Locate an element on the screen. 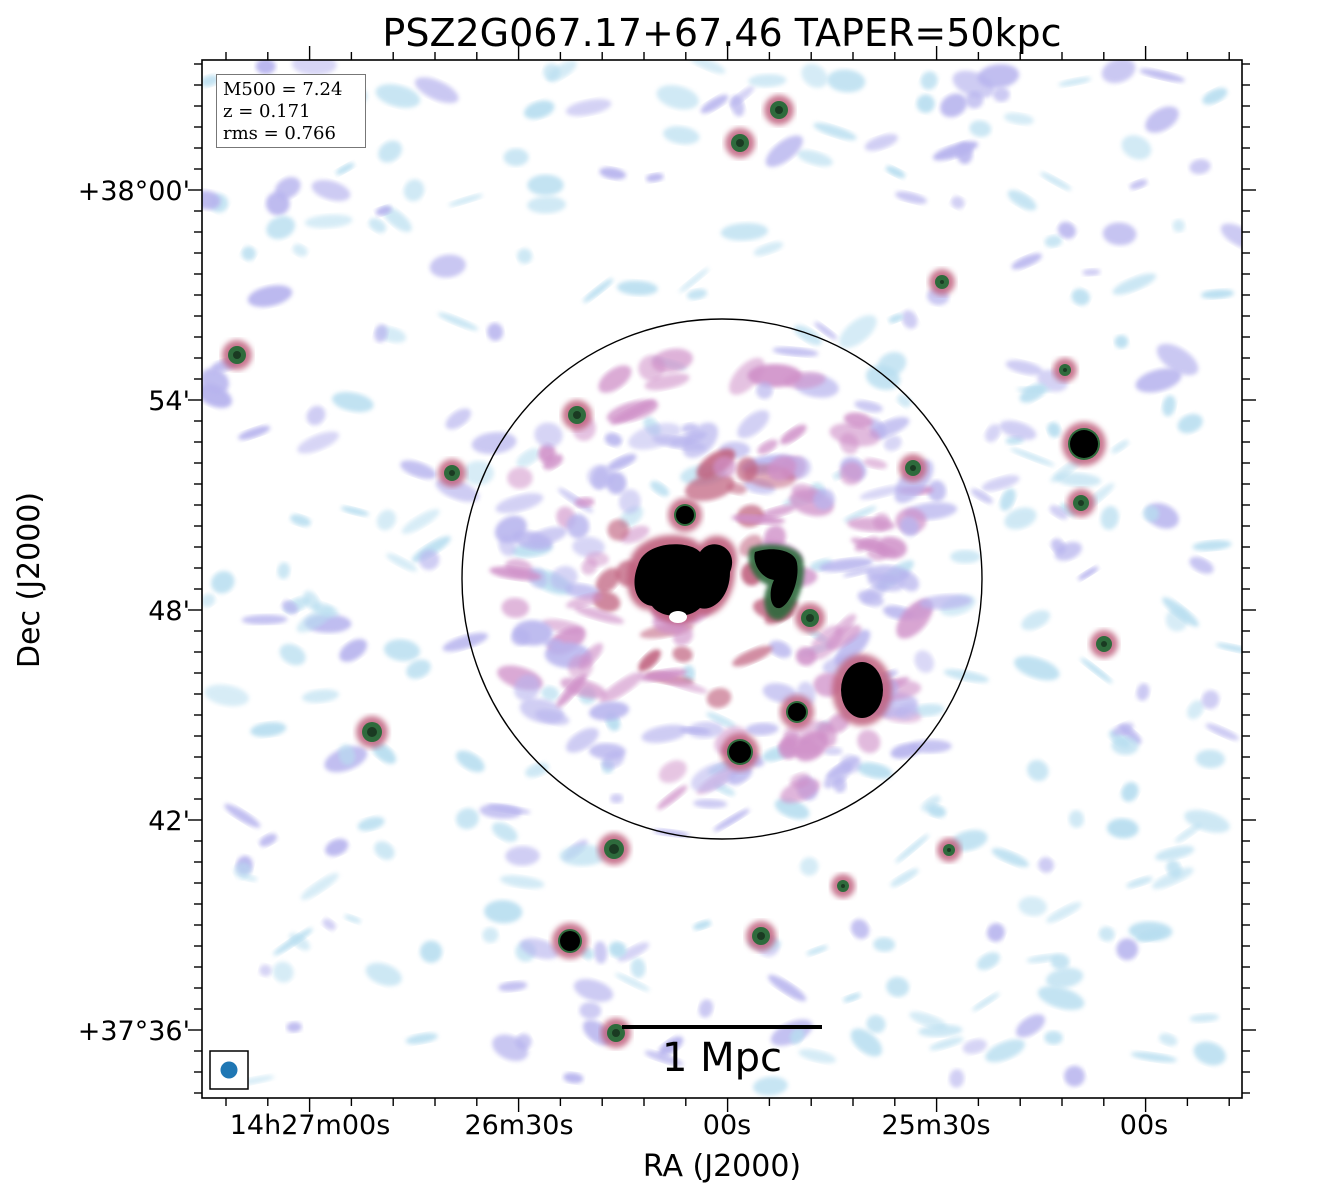 This screenshot has width=1321, height=1200. extended-radio-source is located at coordinates (862, 690).